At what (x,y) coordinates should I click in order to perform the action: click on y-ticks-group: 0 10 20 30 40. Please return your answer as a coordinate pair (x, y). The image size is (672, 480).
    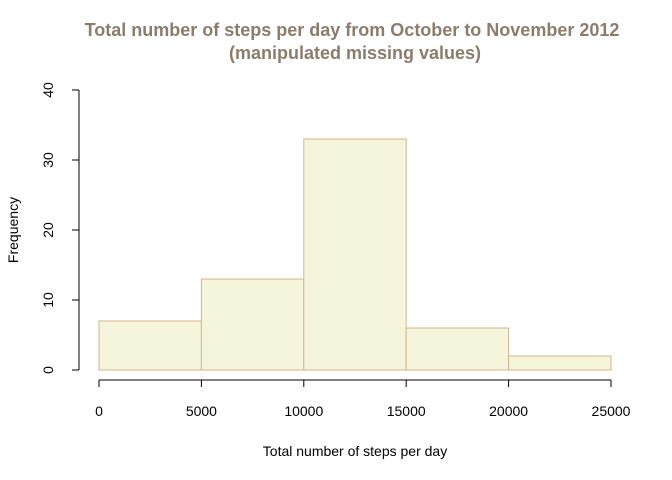
    Looking at the image, I should click on (59, 228).